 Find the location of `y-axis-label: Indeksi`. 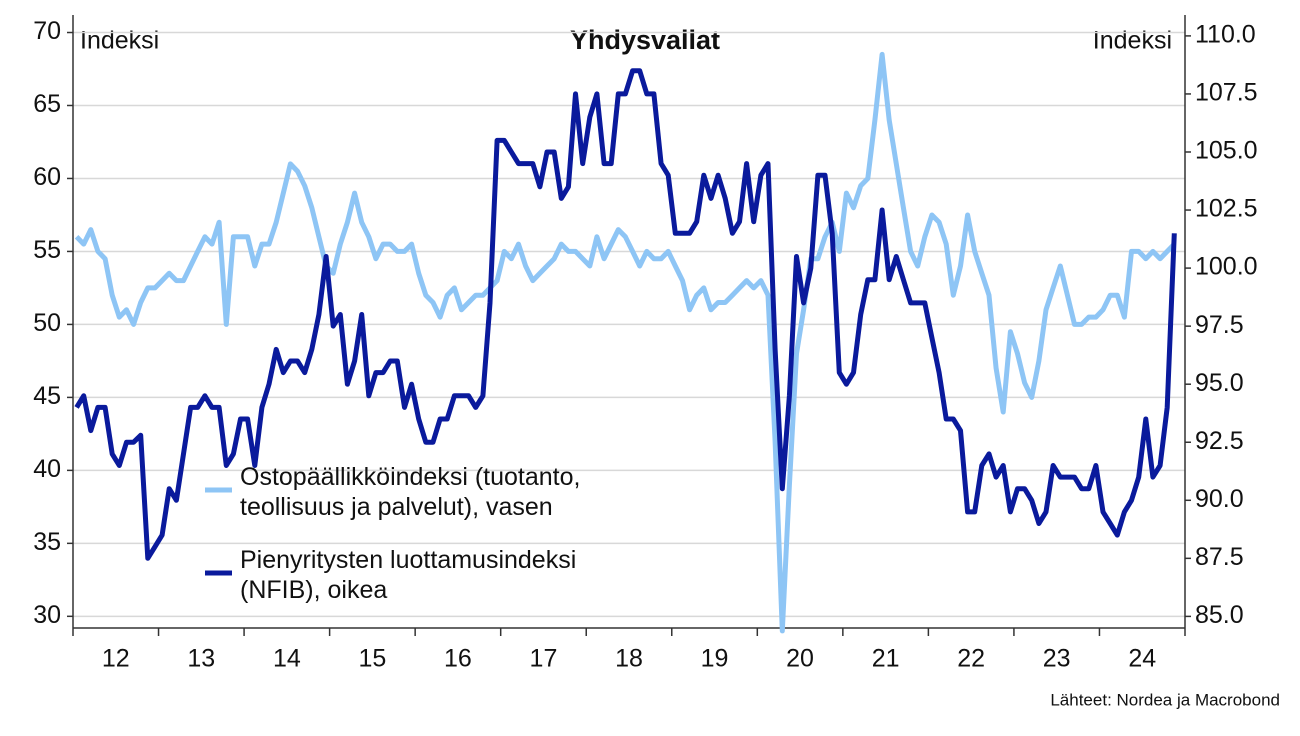

y-axis-label: Indeksi is located at coordinates (119, 41).